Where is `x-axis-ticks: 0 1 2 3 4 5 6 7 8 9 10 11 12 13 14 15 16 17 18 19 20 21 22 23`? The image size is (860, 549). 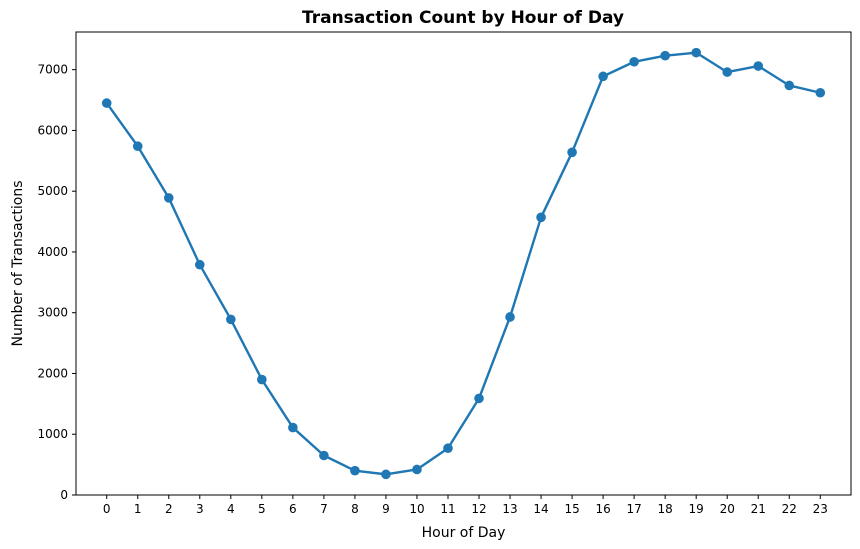
x-axis-ticks: 0 1 2 3 4 5 6 7 8 9 10 11 12 13 14 15 16 17 18 19 20 21 22 23 is located at coordinates (465, 505).